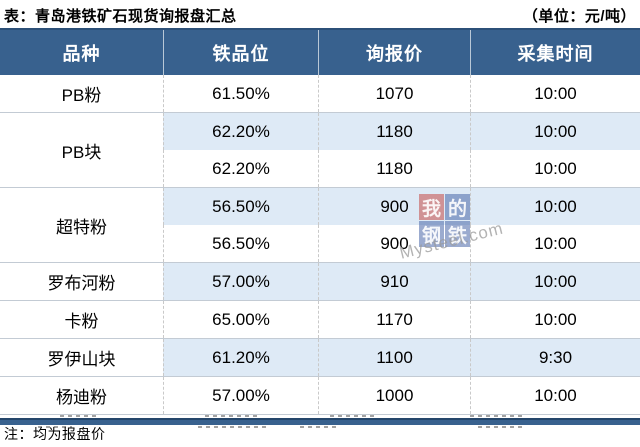 The width and height of the screenshot is (640, 447). I want to click on truncated-row, so click(320, 421).